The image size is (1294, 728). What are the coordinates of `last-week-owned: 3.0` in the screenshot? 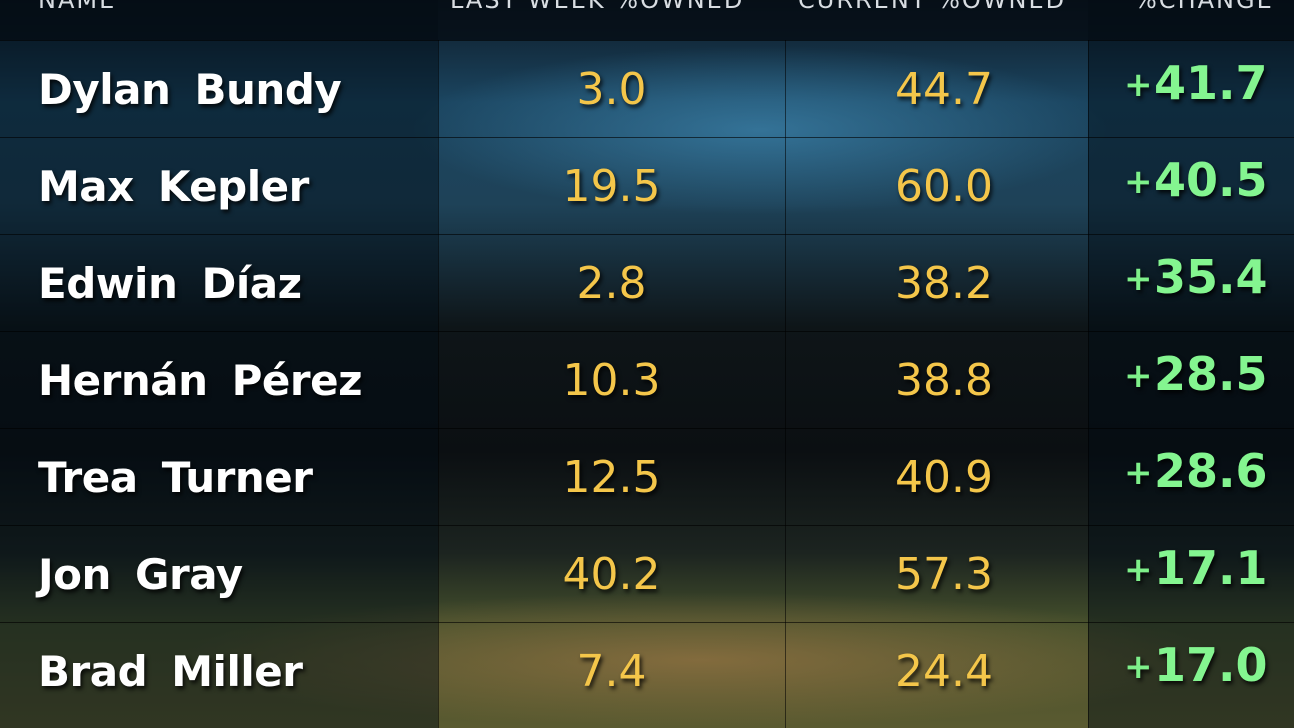 It's located at (611, 89).